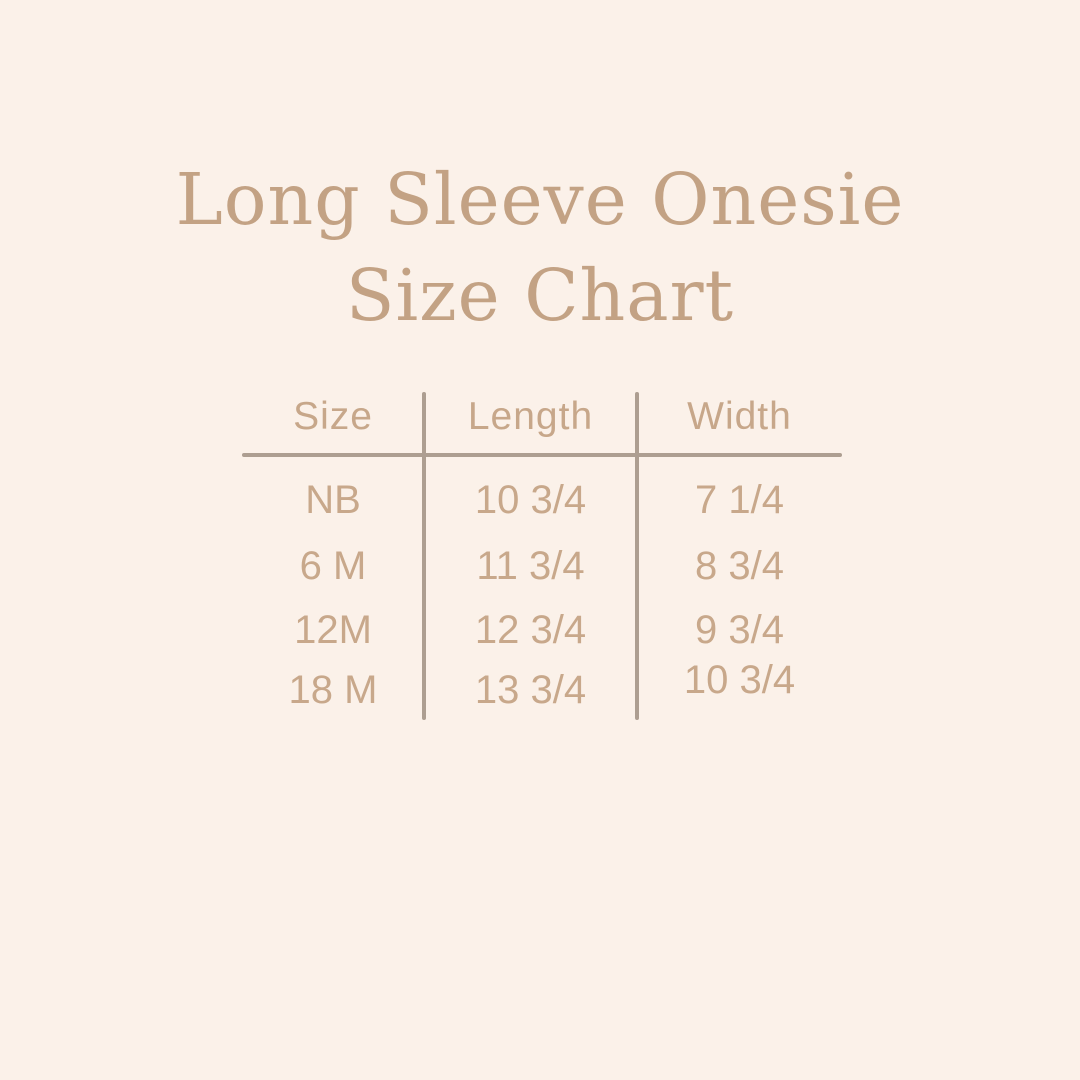  I want to click on table-header-row: Size Length Width, so click(542, 417).